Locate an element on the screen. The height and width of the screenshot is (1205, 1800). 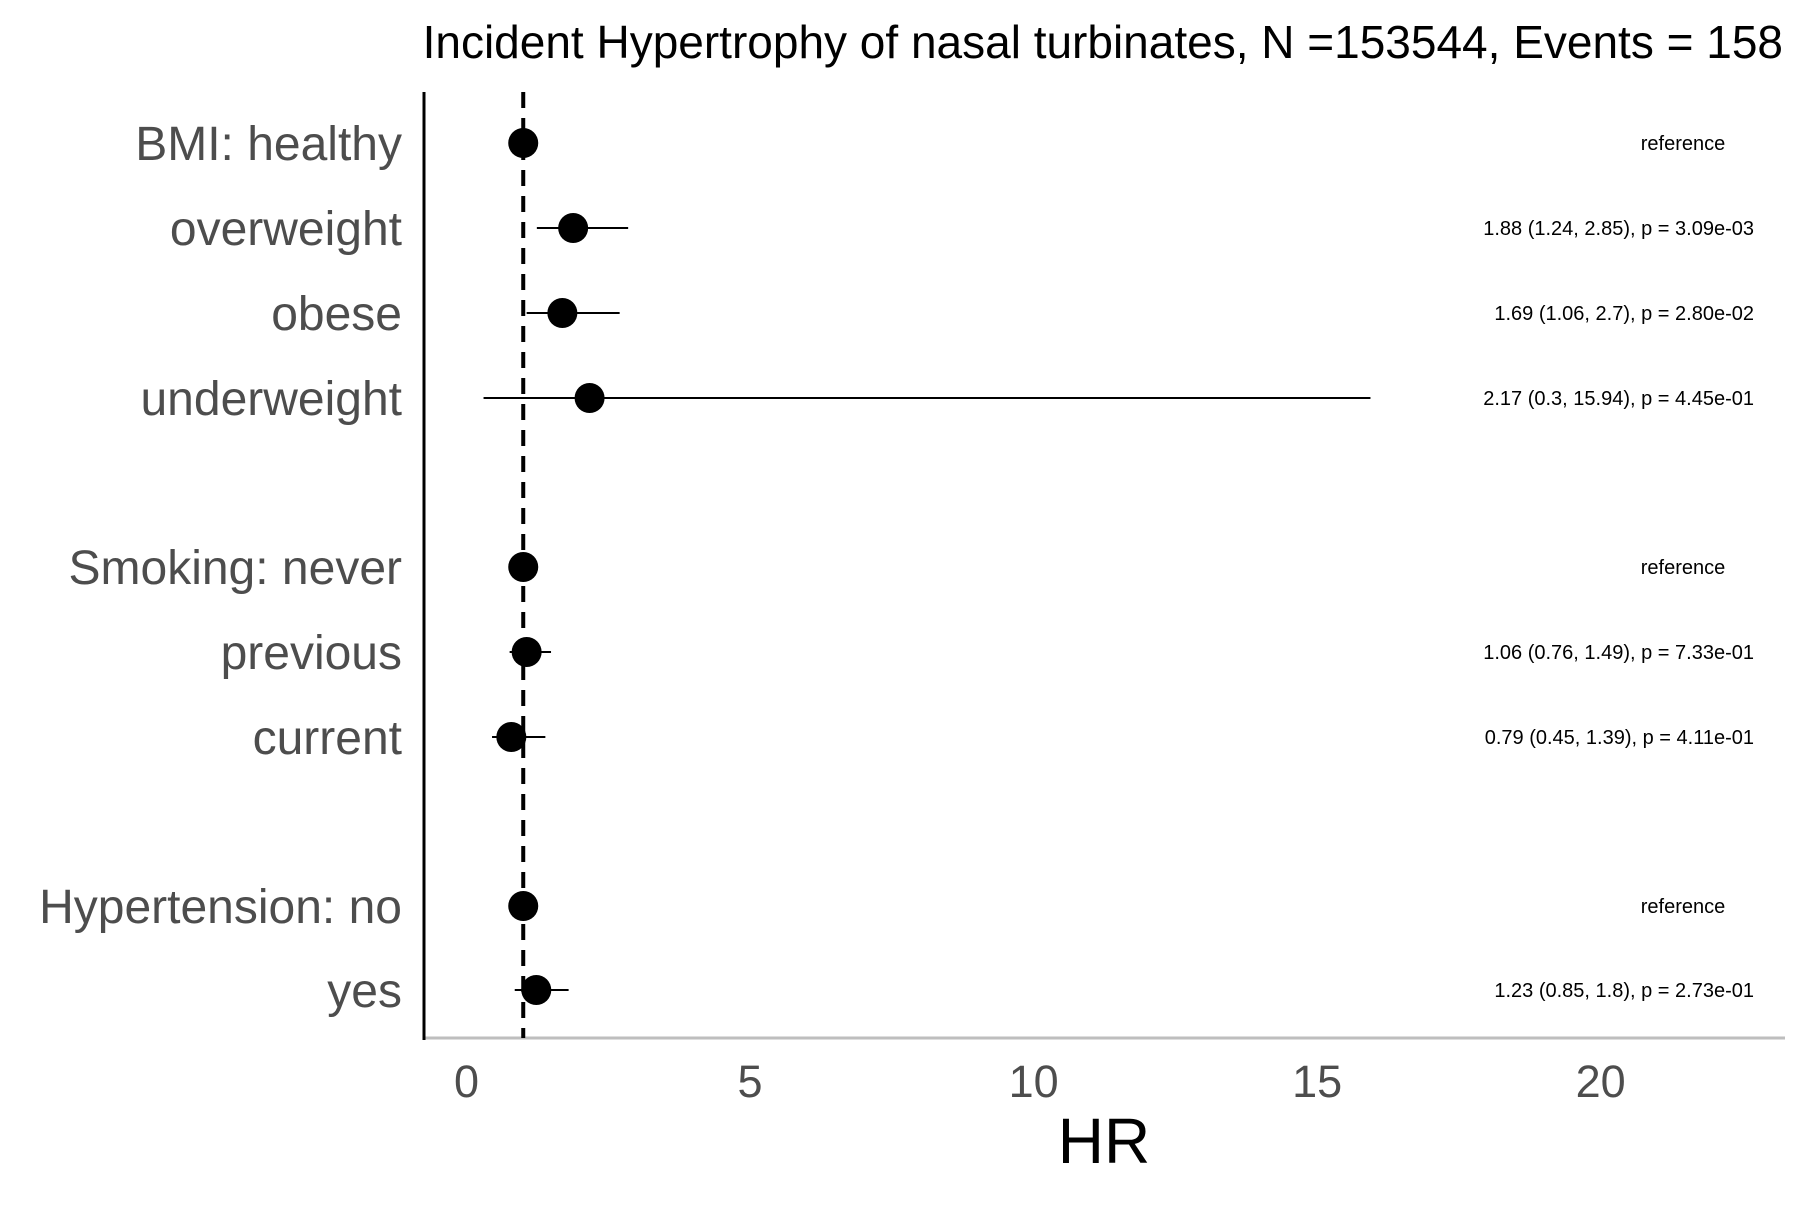
row-label: Smoking: never is located at coordinates (236, 568).